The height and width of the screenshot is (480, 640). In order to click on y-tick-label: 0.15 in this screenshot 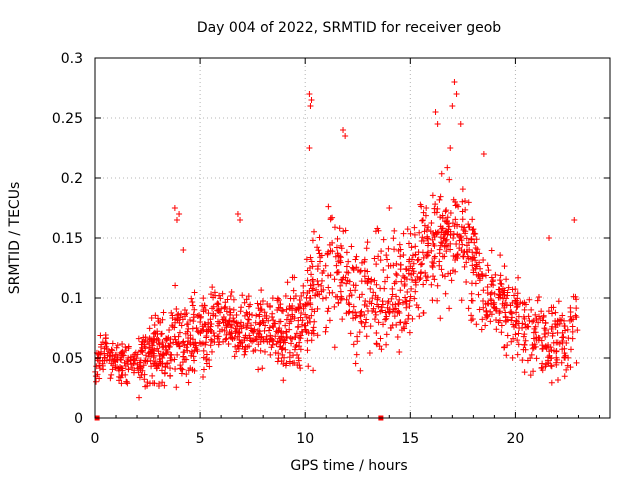, I will do `click(67, 239)`.